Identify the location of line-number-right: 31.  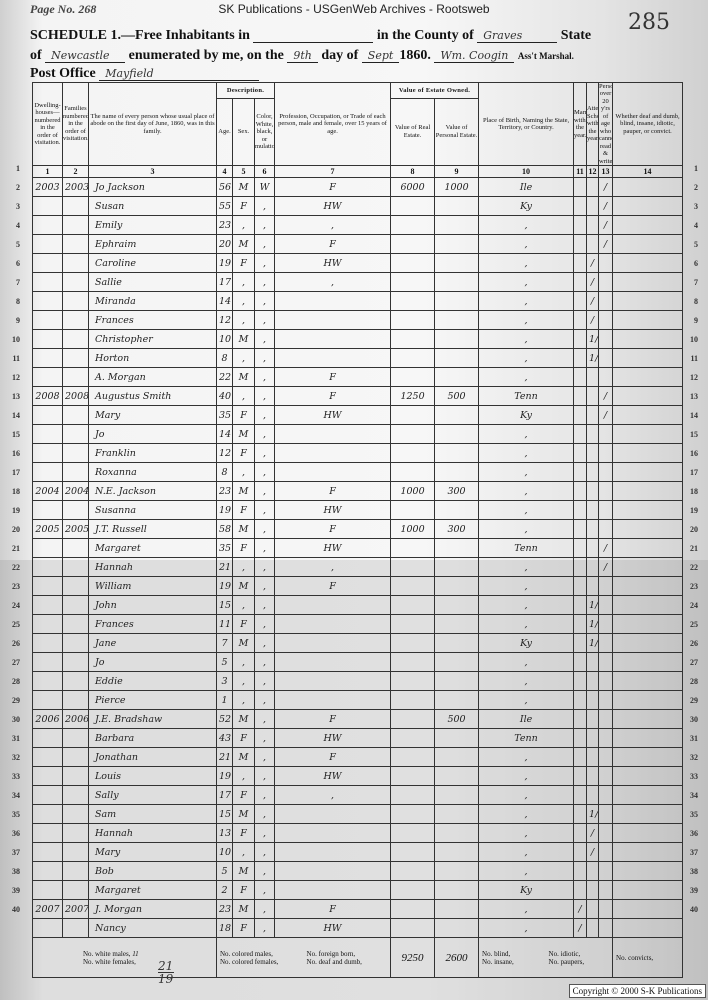
(694, 738).